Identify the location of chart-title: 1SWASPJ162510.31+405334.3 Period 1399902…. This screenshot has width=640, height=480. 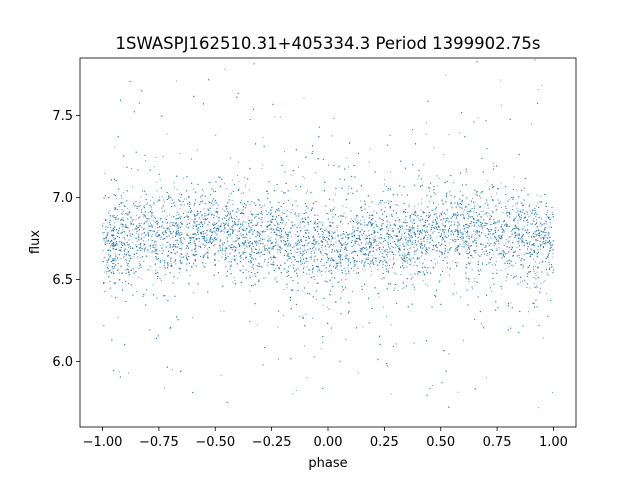
(327, 43).